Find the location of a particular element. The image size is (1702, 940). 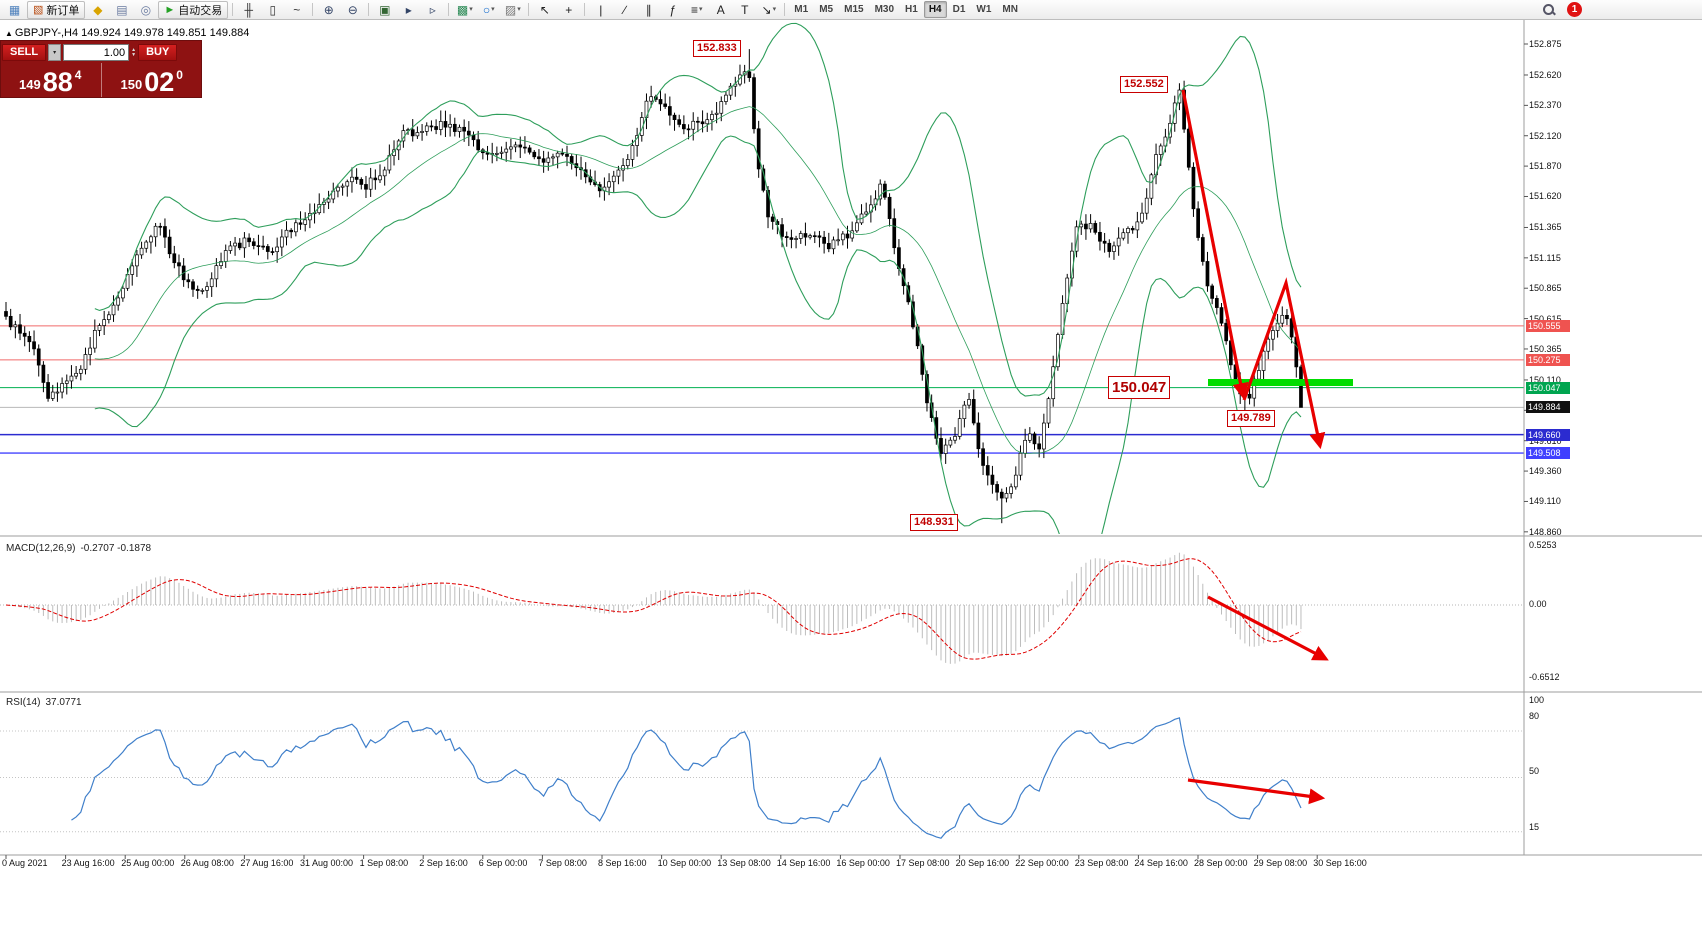

new-chart-icon: ▩ ▾ is located at coordinates (464, 9).